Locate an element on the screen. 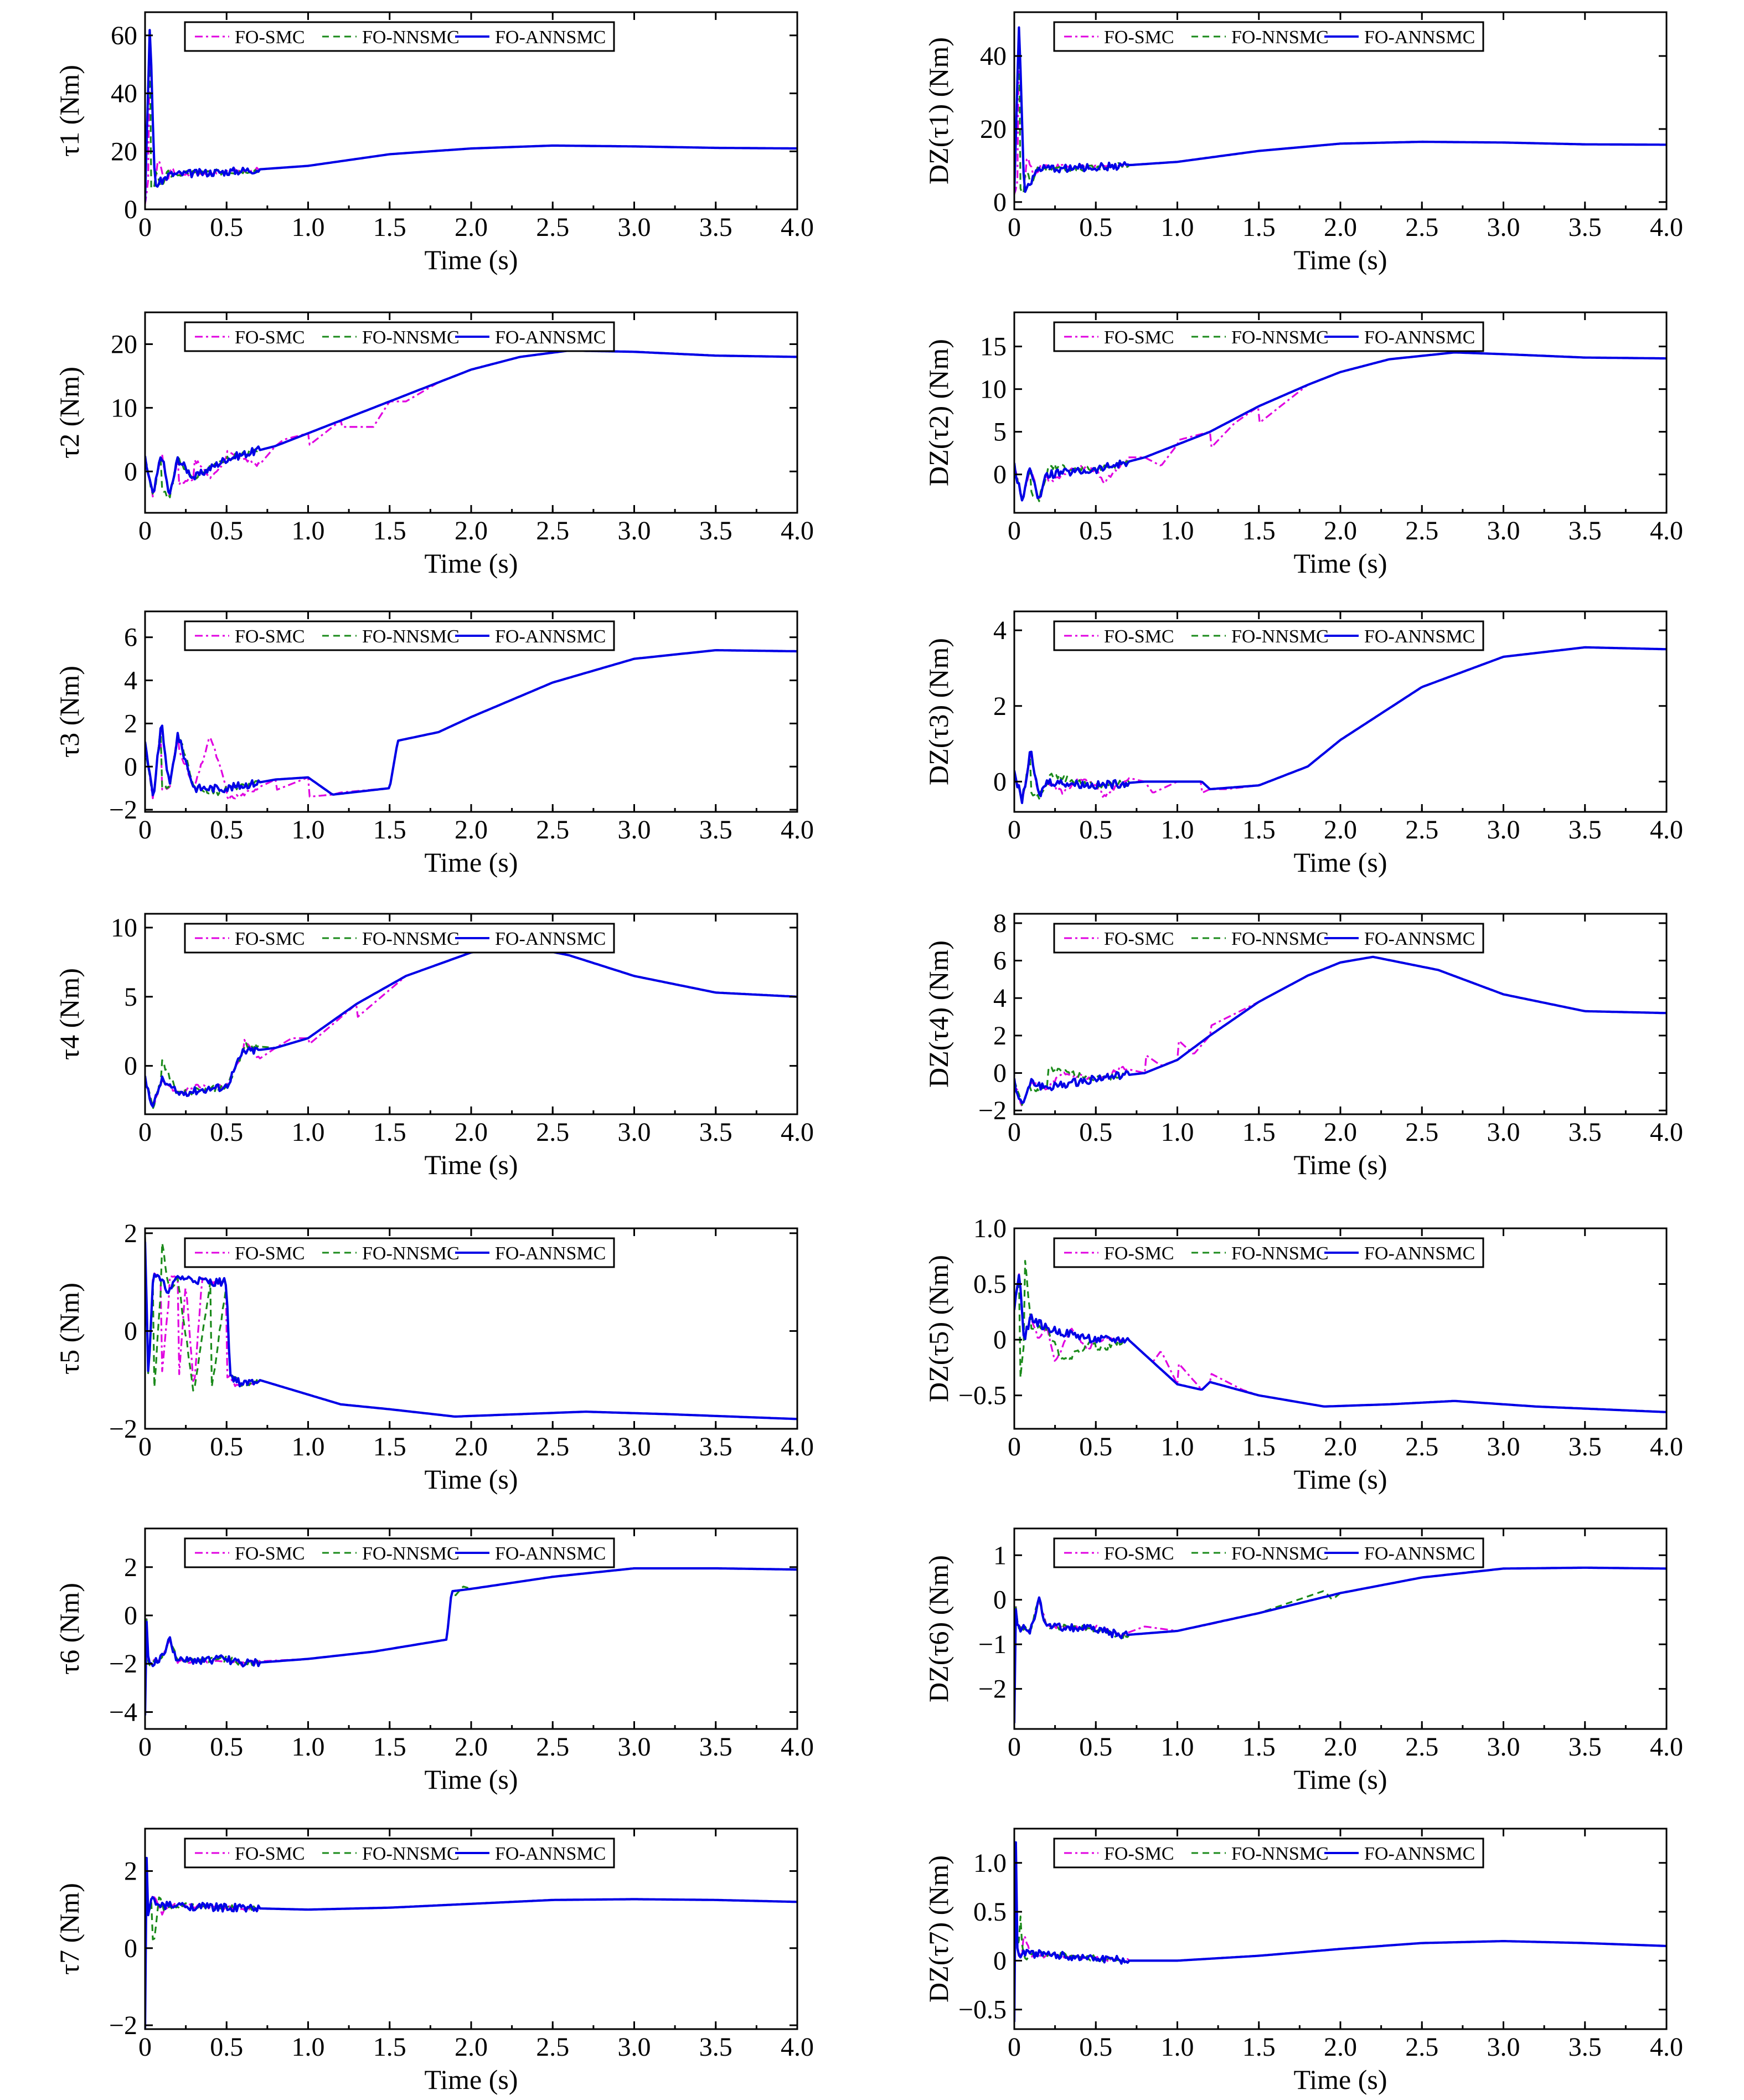 The height and width of the screenshot is (2100, 1744). y-axis-label: τ3 (Nm) is located at coordinates (69, 712).